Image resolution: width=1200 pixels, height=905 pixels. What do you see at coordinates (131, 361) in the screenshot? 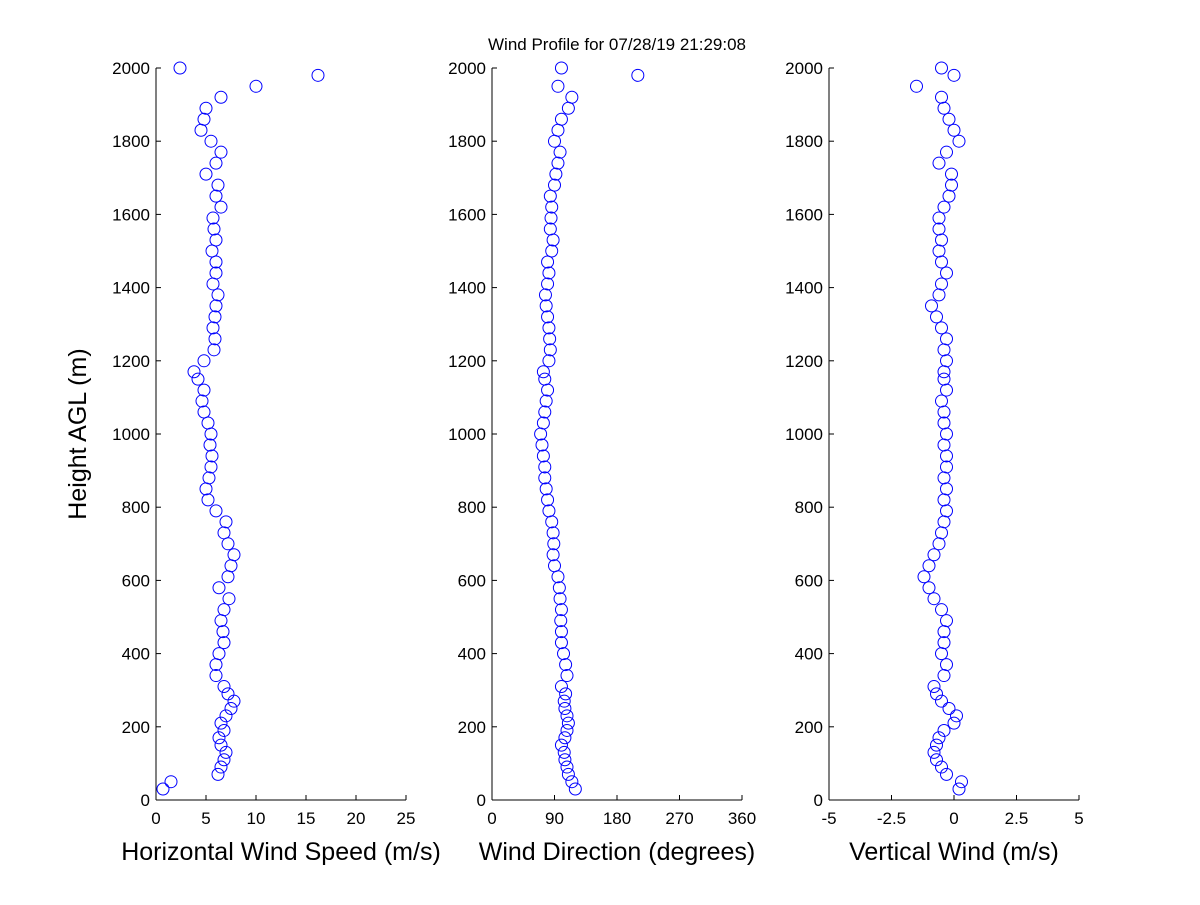
I see `y-tick-label: 1200` at bounding box center [131, 361].